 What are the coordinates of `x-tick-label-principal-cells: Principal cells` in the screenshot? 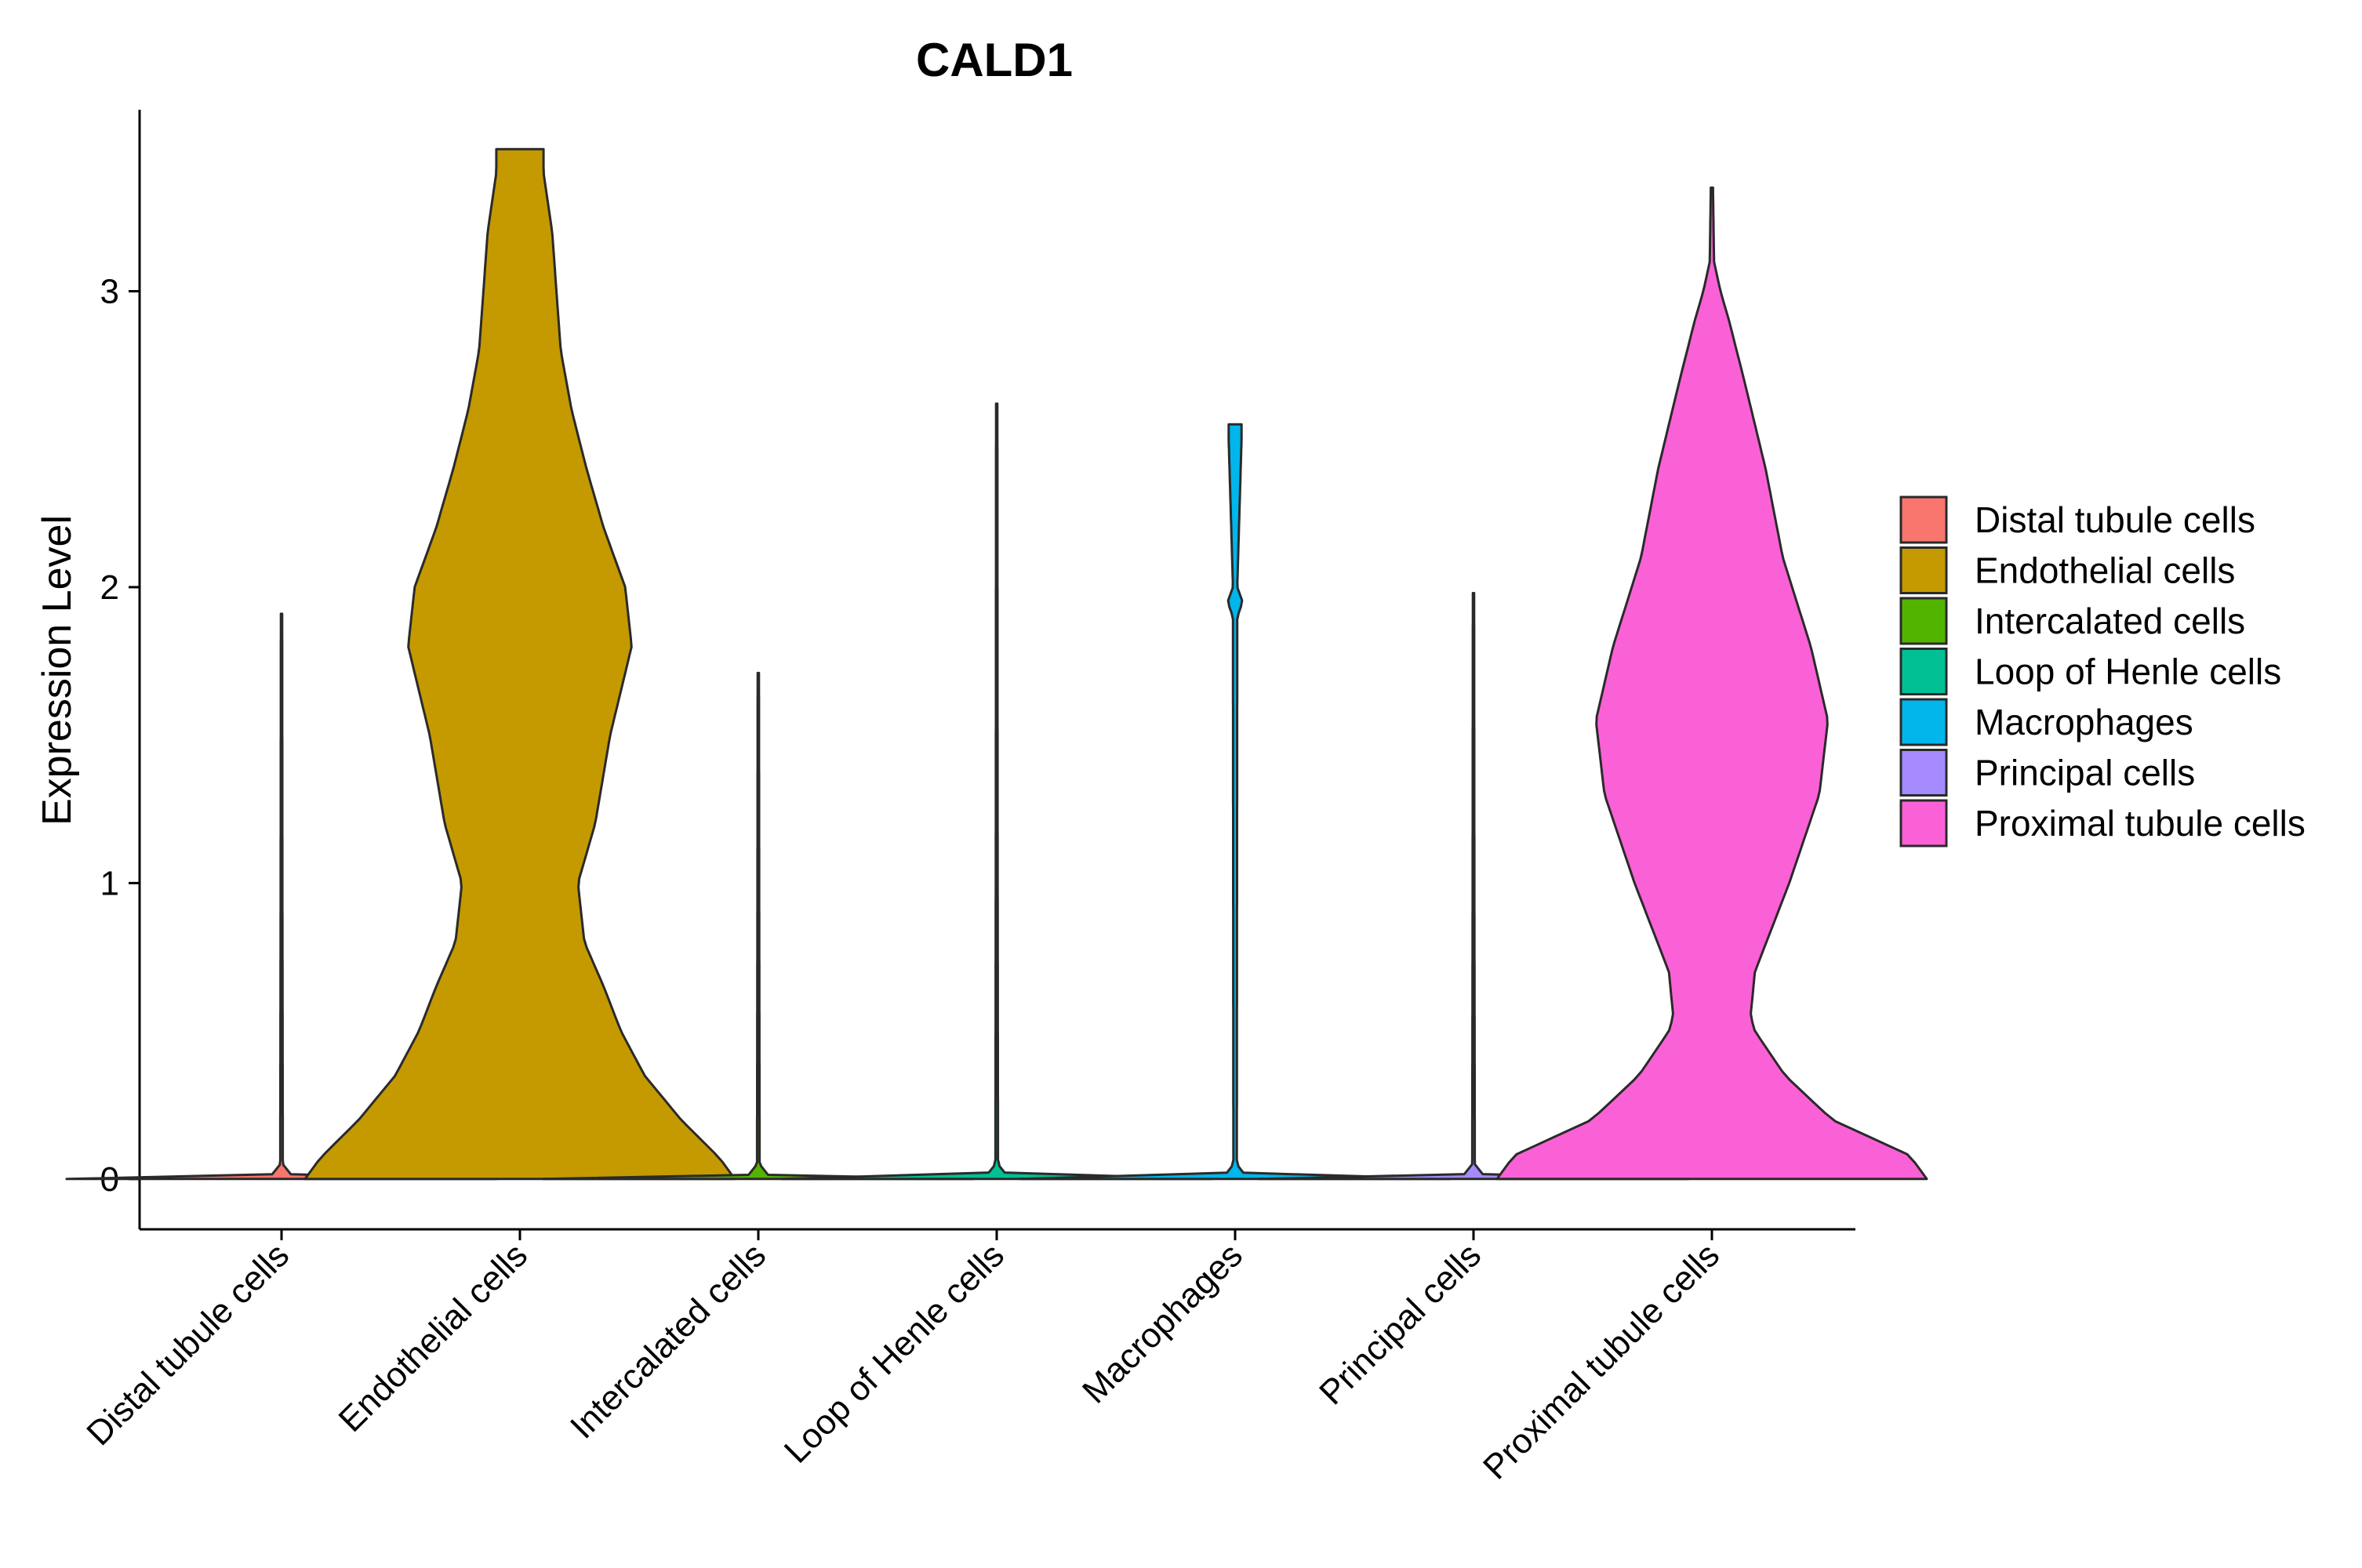 It's located at (1400, 1324).